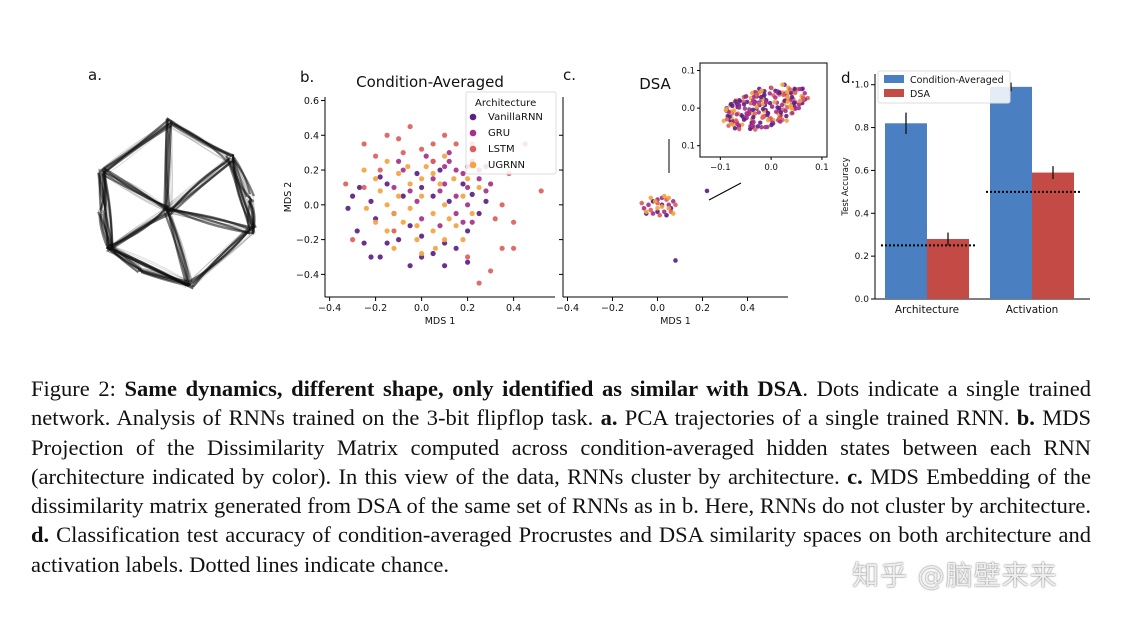  Describe the element at coordinates (1025, 418) in the screenshot. I see `caption-b-label: b.` at that location.